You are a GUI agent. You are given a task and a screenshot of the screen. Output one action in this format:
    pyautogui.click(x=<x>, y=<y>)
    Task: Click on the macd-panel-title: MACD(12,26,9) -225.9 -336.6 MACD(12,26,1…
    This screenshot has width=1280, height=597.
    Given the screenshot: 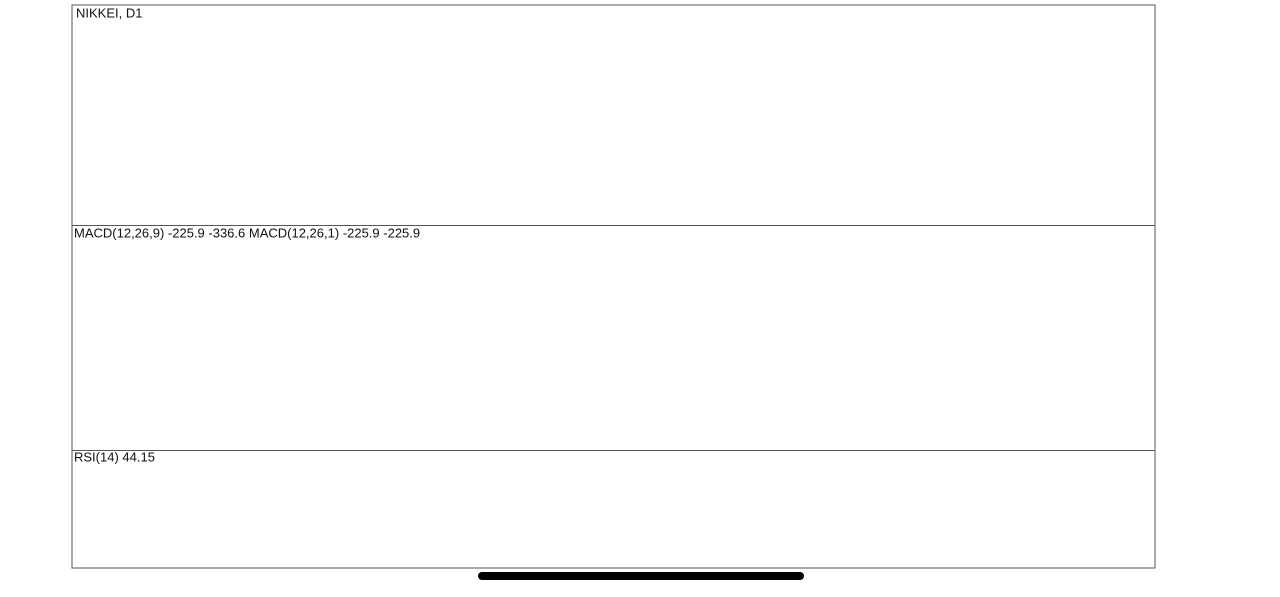 What is the action you would take?
    pyautogui.click(x=247, y=232)
    